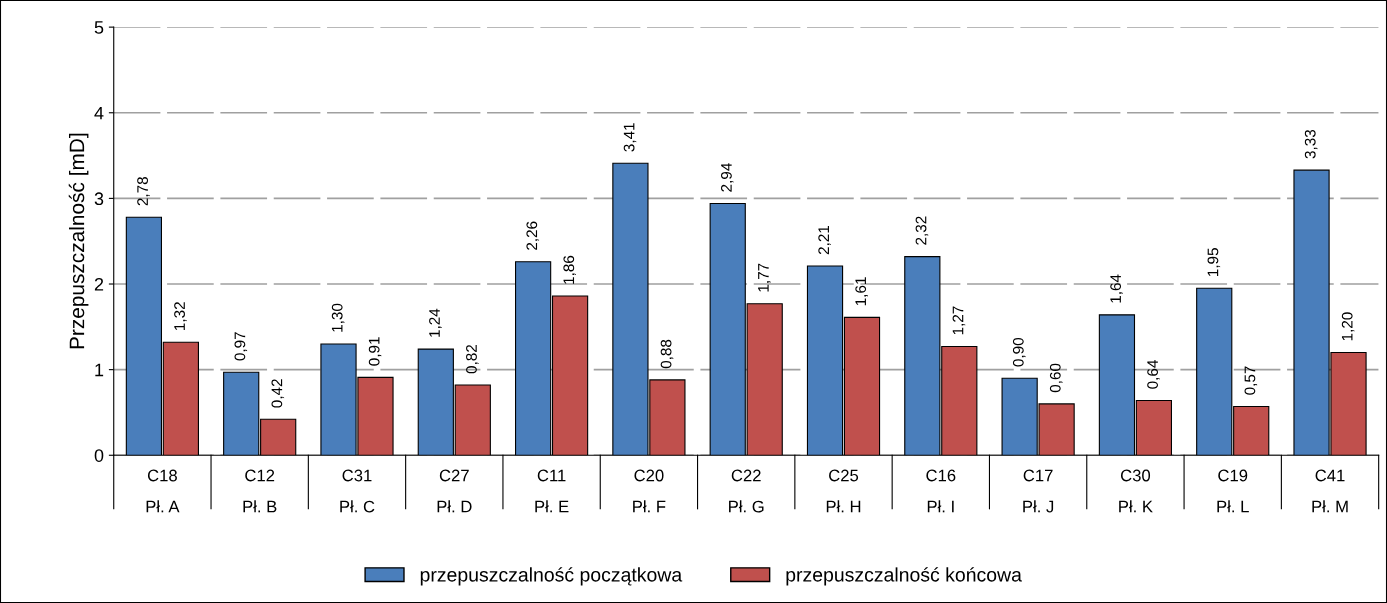 The image size is (1387, 603). What do you see at coordinates (99, 113) in the screenshot?
I see `y-tick-label: 4` at bounding box center [99, 113].